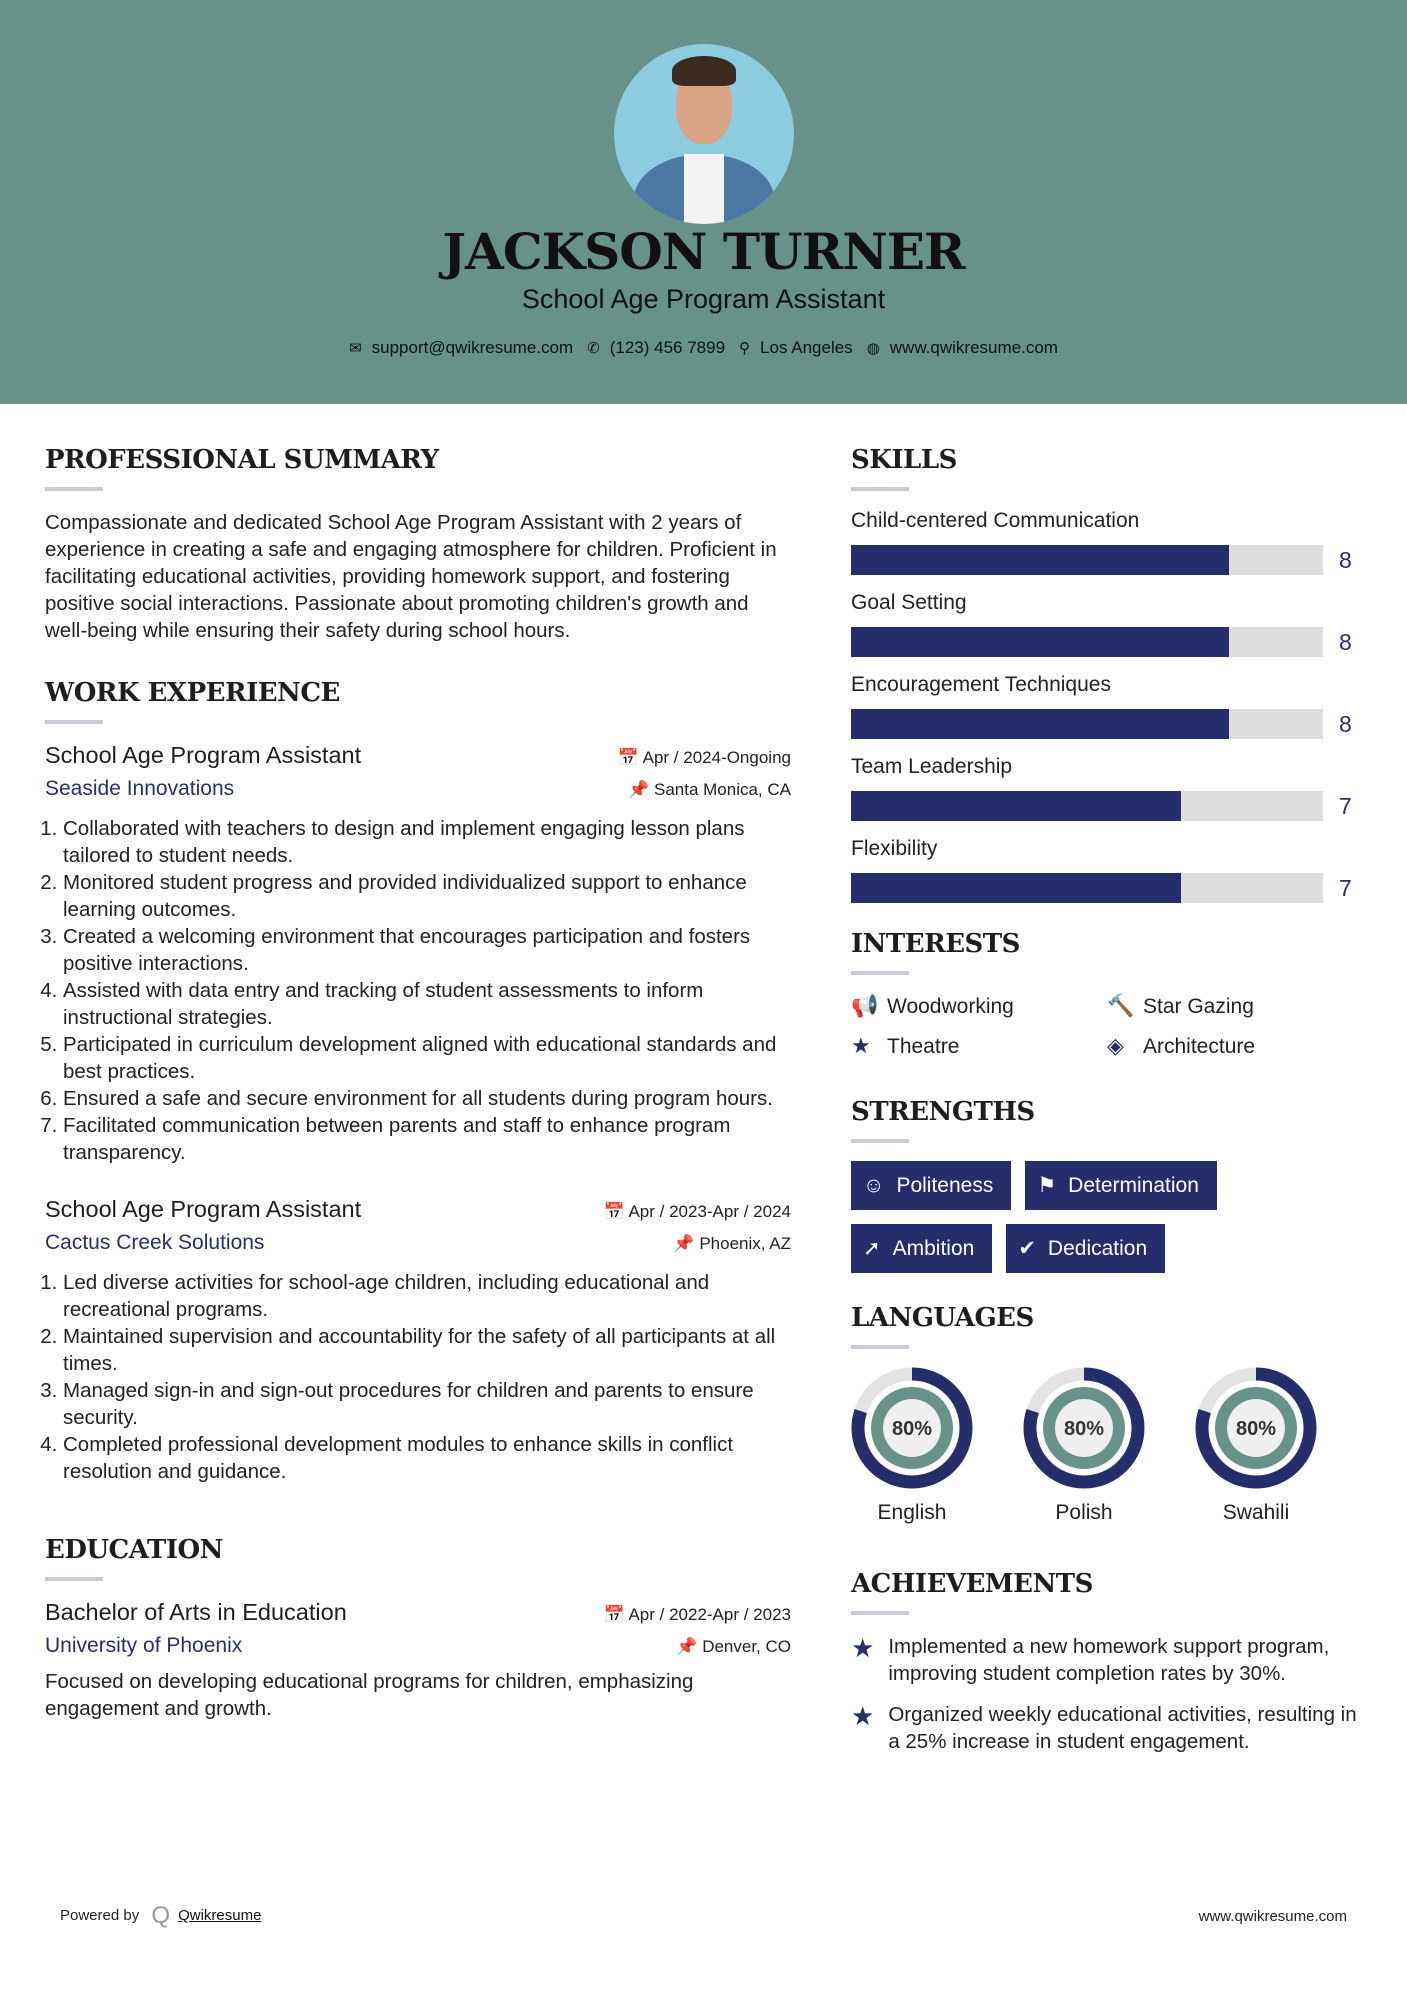  I want to click on education-location: 📌 Denver, CO, so click(733, 1646).